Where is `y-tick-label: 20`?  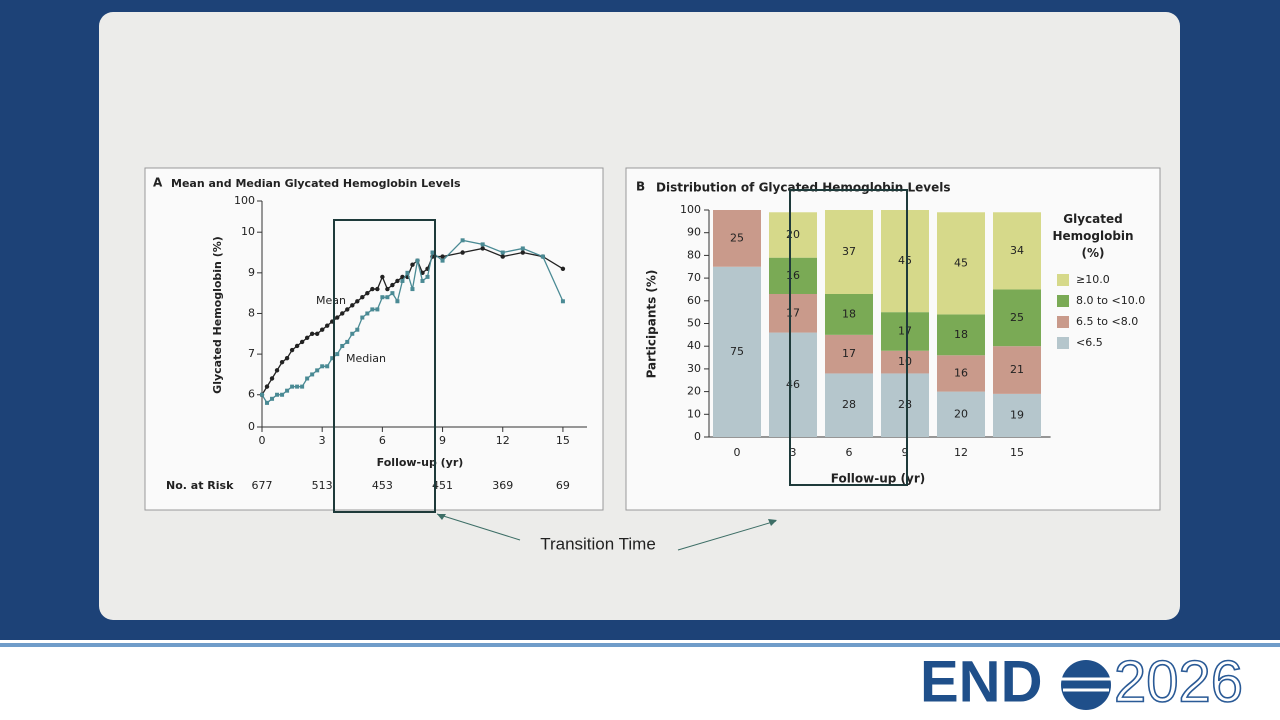
y-tick-label: 20 is located at coordinates (694, 391).